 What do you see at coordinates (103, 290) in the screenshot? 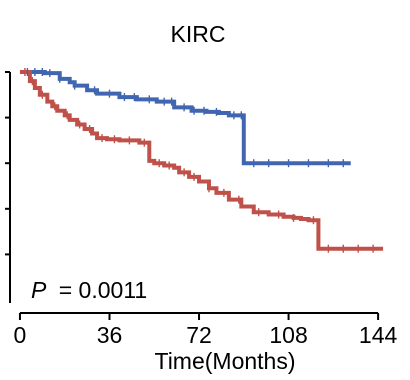
I see `p-value-text: = 0.0011` at bounding box center [103, 290].